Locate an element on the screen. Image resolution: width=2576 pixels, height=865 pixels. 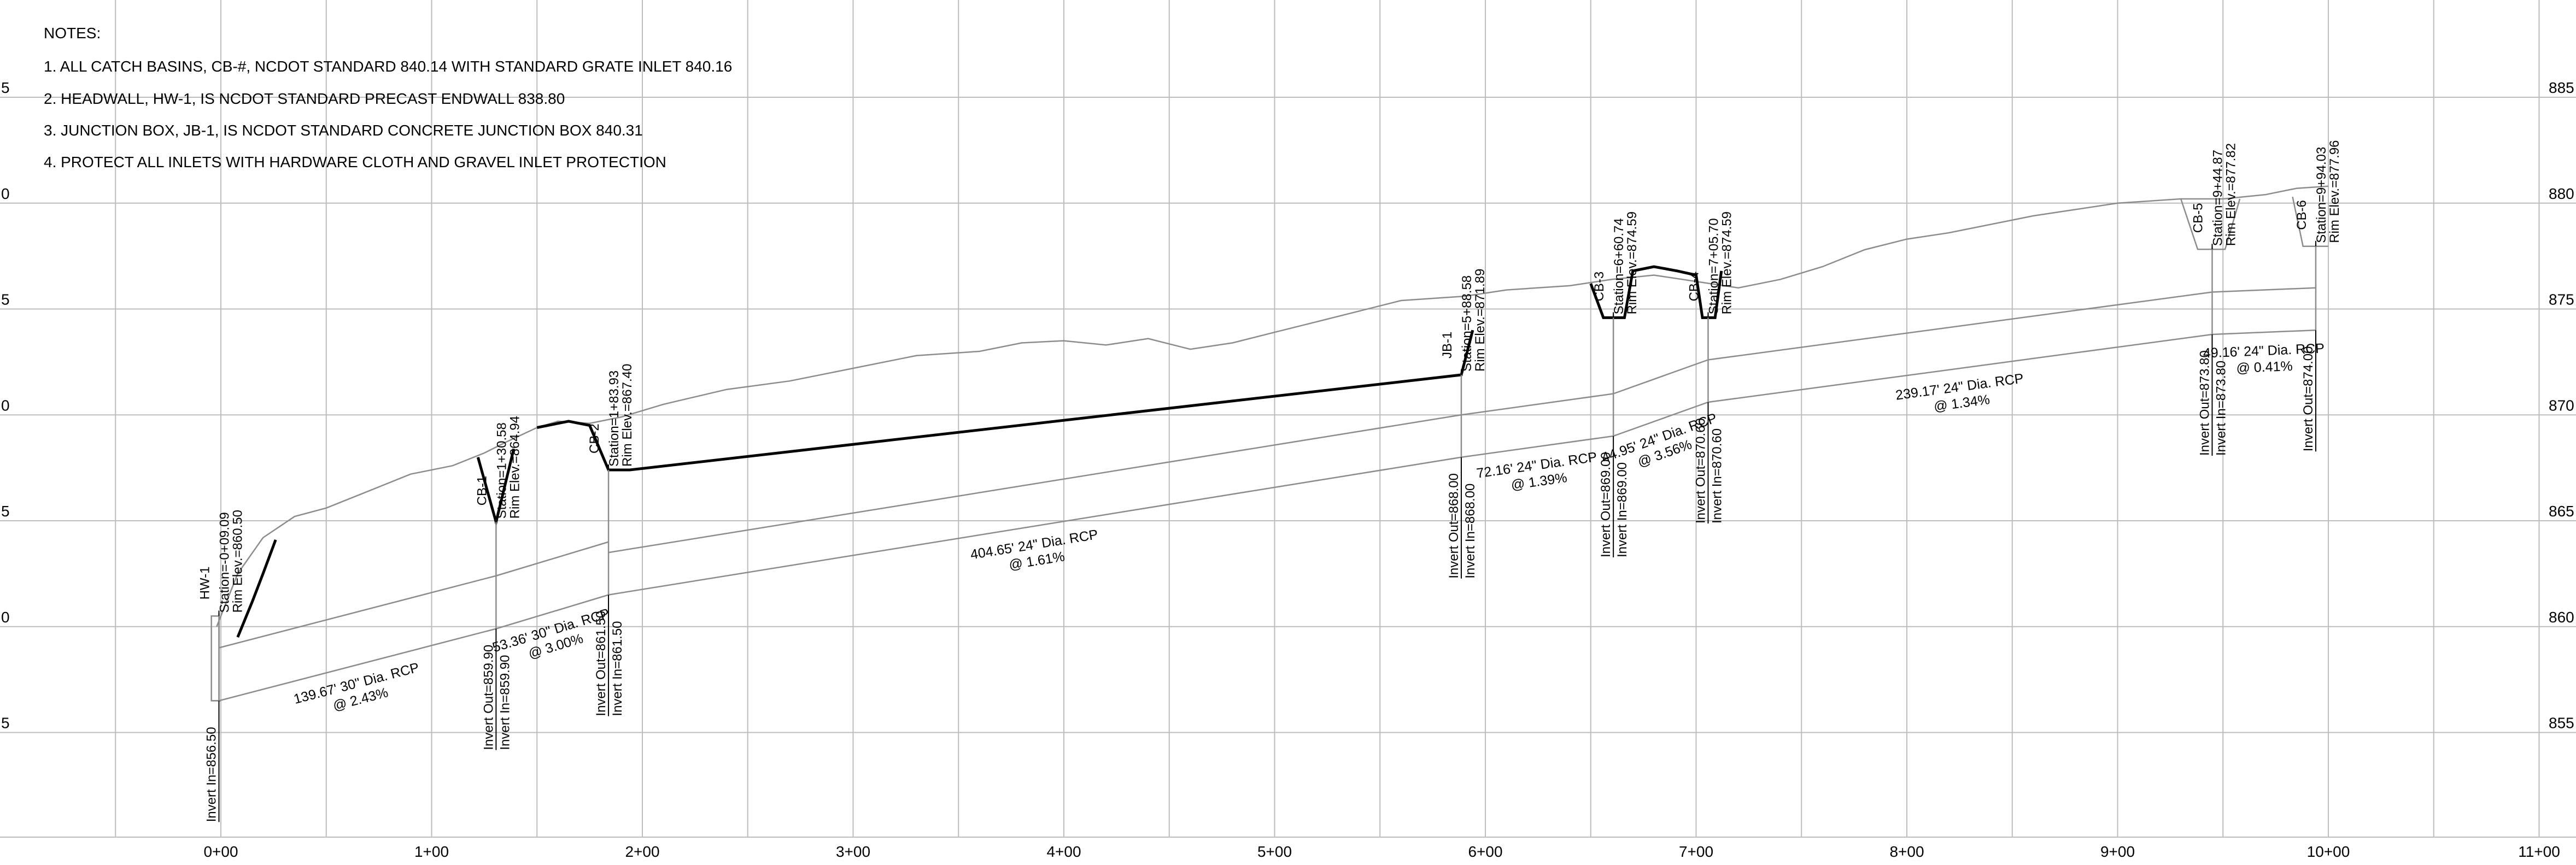
structure-invert-label: Invert In=868.00 is located at coordinates (1471, 531).